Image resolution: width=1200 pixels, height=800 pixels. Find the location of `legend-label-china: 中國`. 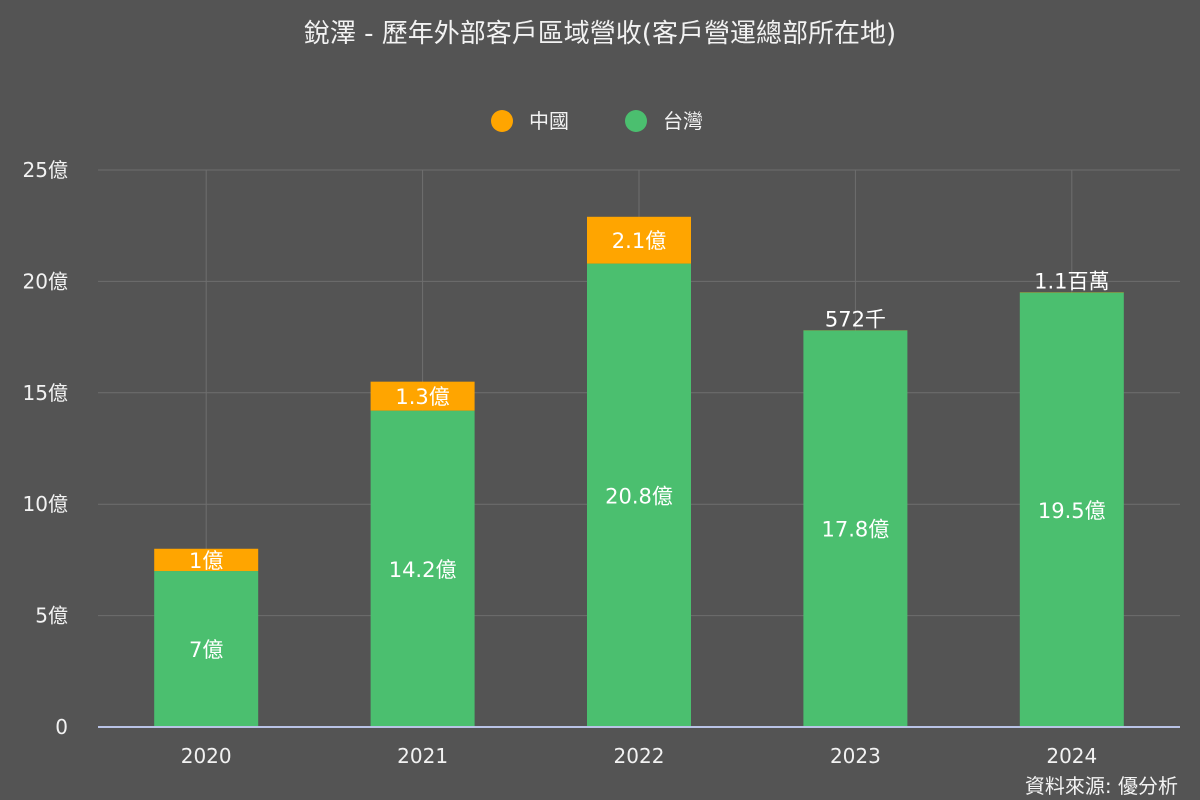

legend-label-china: 中國 is located at coordinates (549, 121).